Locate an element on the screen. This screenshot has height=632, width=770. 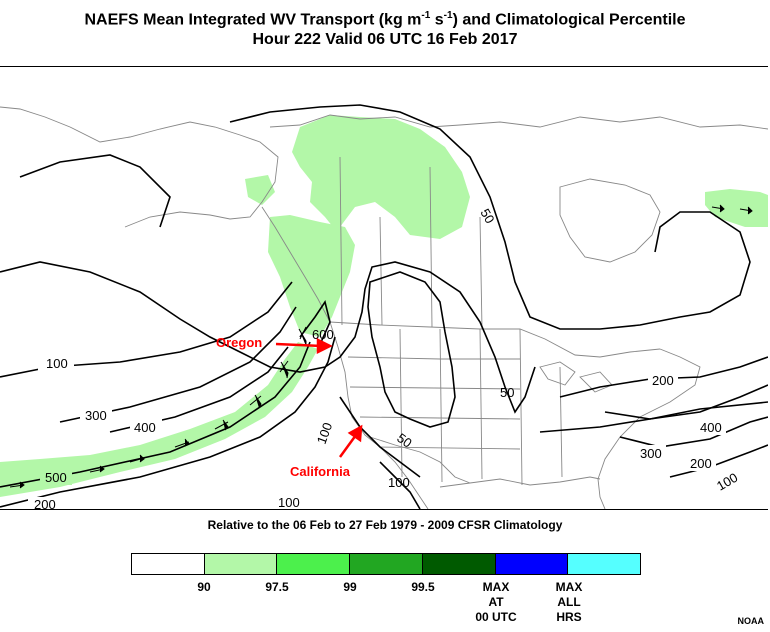
title-suffix: ) and Climatological Percentile is located at coordinates (569, 20).